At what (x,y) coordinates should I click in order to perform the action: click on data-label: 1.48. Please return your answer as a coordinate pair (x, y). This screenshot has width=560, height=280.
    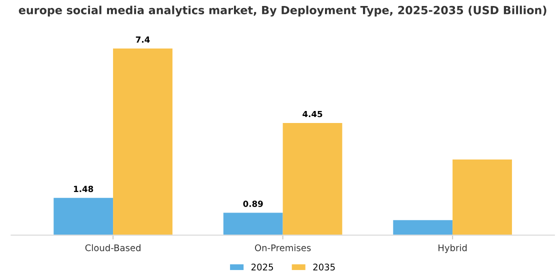
    Looking at the image, I should click on (84, 189).